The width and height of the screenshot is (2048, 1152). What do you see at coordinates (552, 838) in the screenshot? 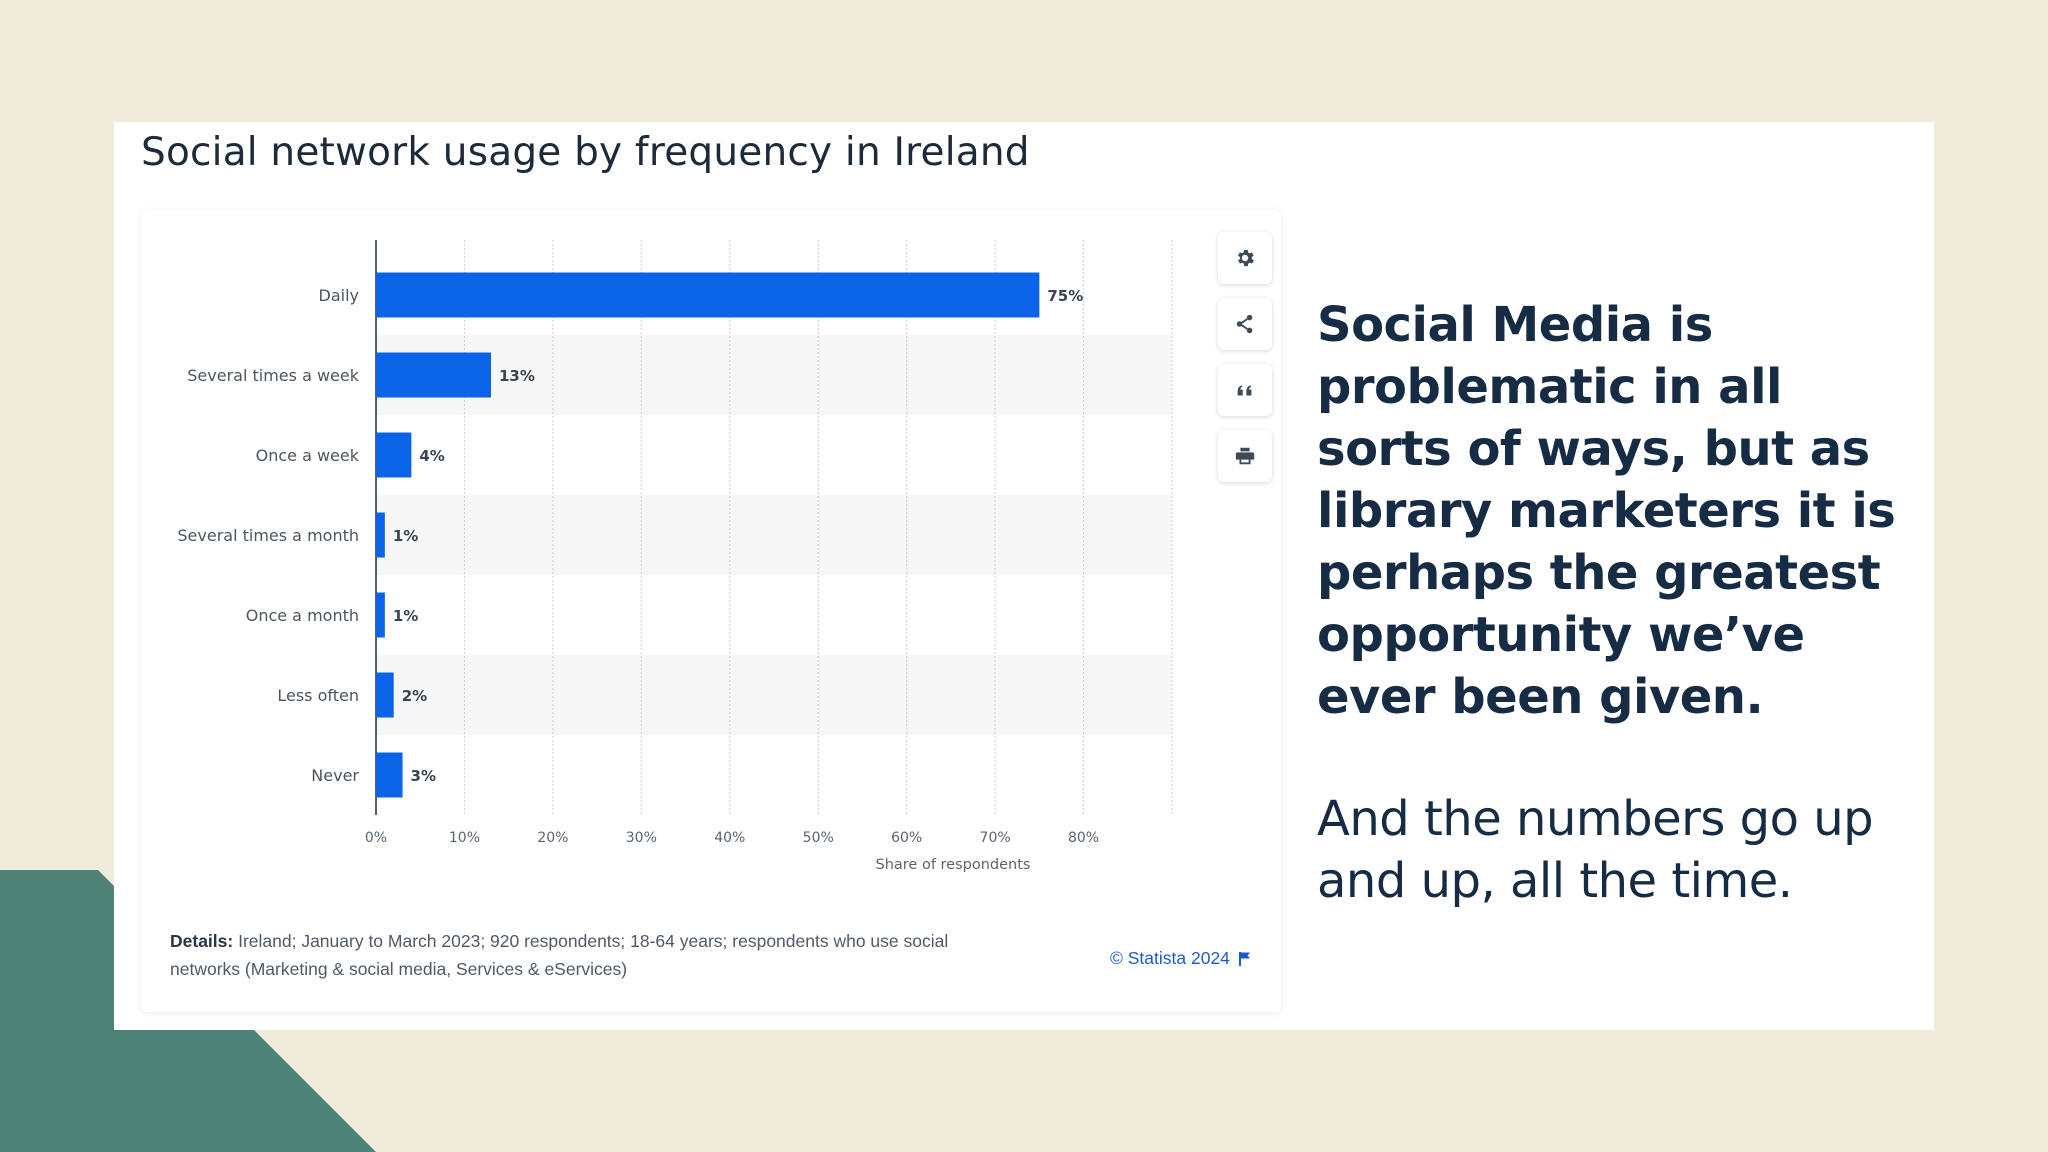
I see `x-tick-label: 20%` at bounding box center [552, 838].